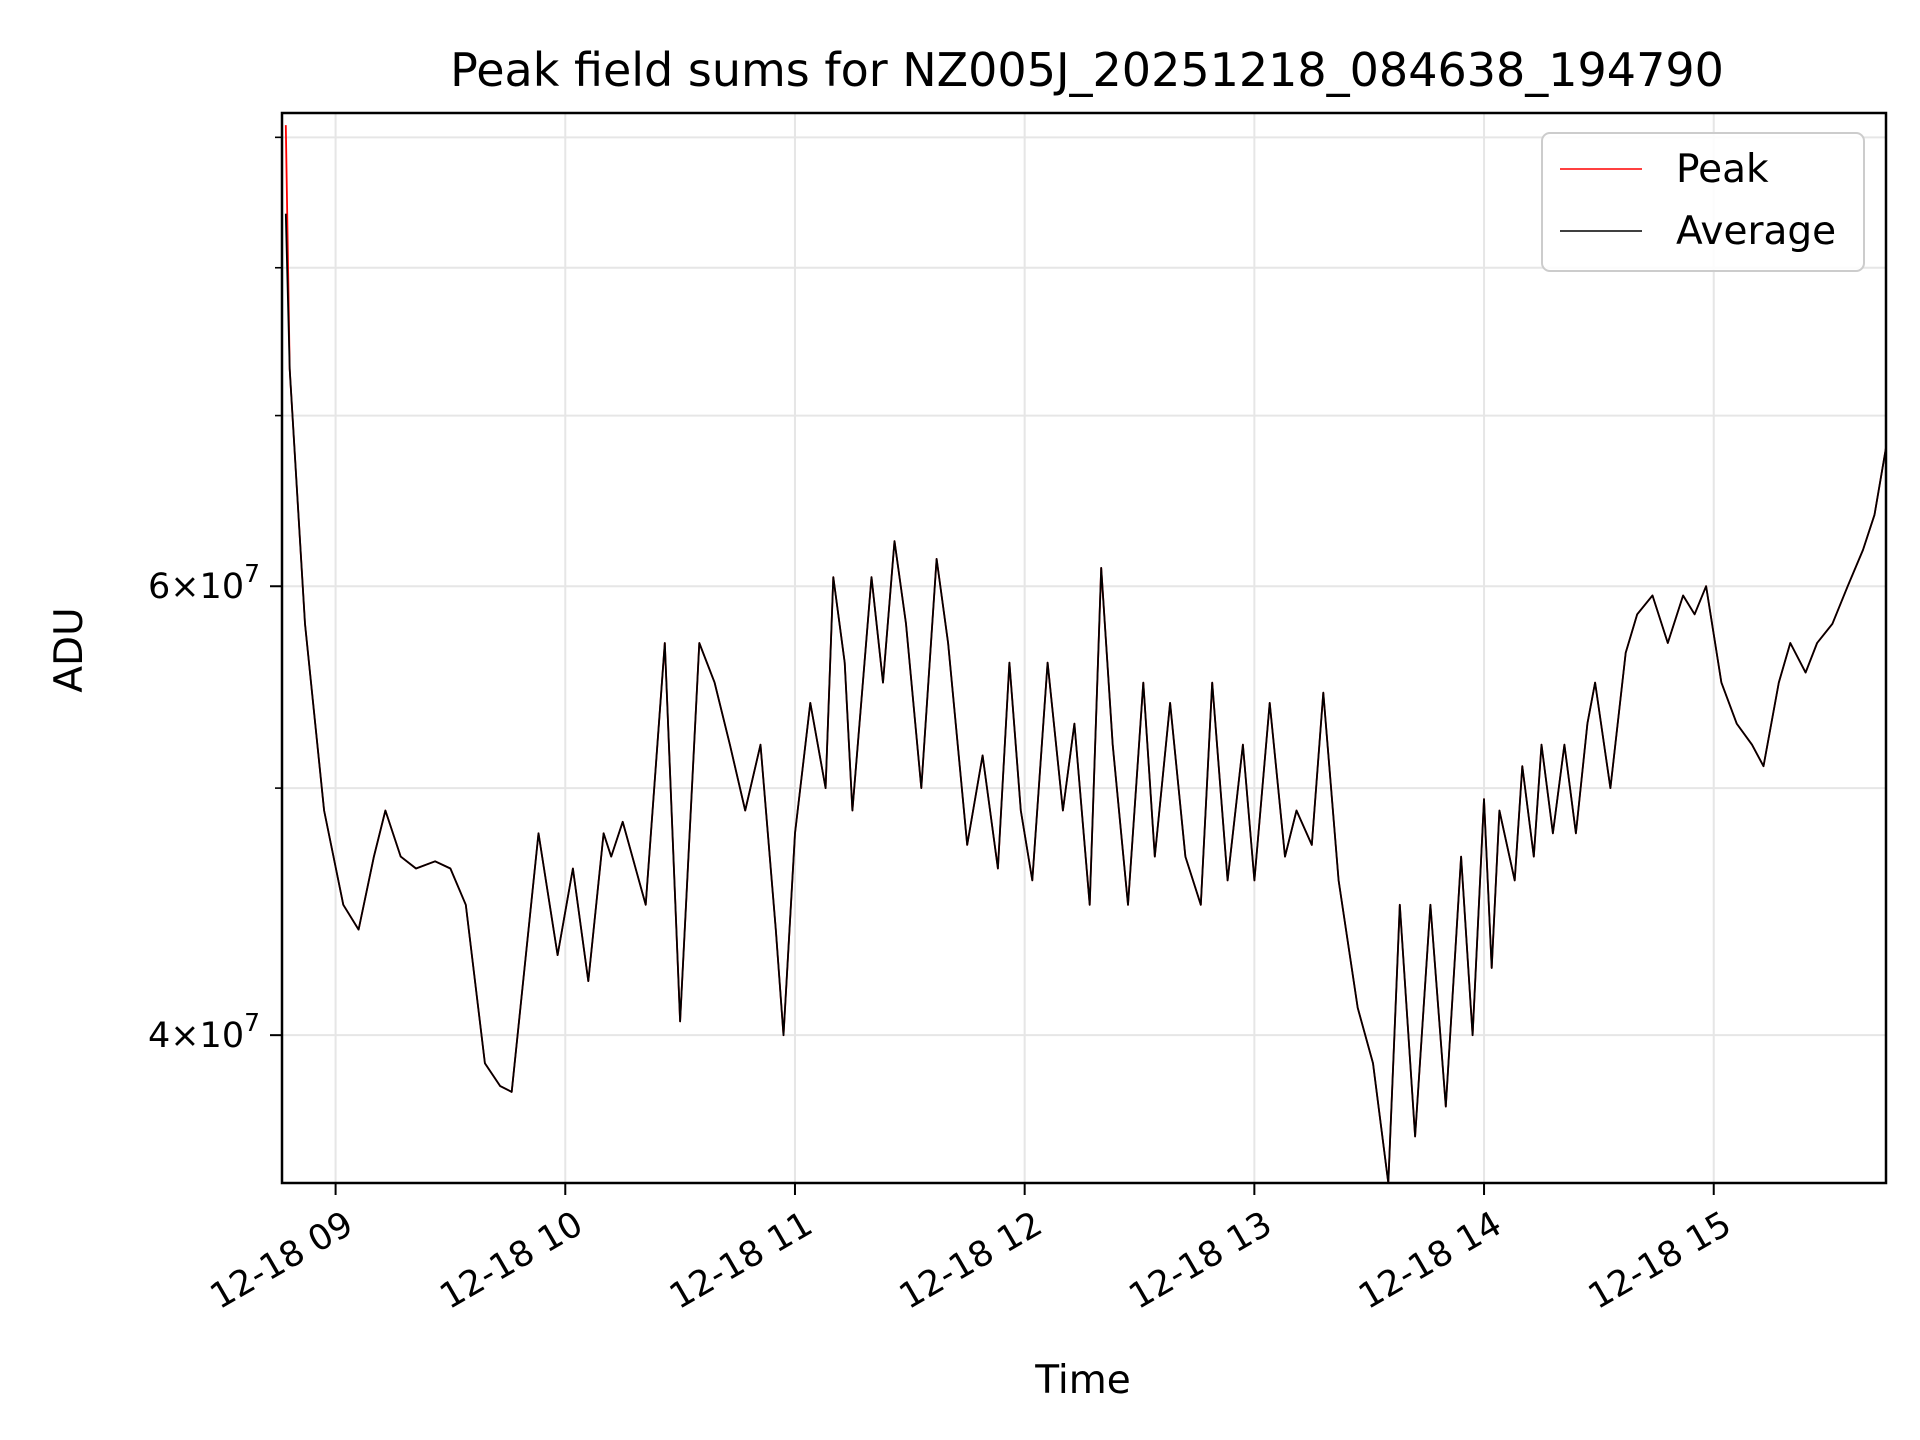 This screenshot has width=1920, height=1440. What do you see at coordinates (1082, 1380) in the screenshot?
I see `x-axis-label: Time` at bounding box center [1082, 1380].